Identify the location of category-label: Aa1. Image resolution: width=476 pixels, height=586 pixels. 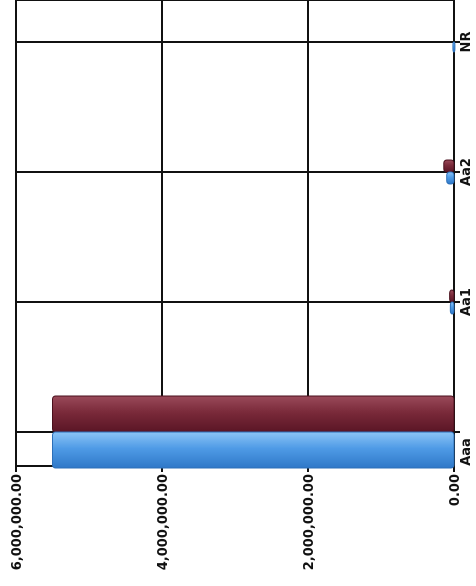
(466, 302).